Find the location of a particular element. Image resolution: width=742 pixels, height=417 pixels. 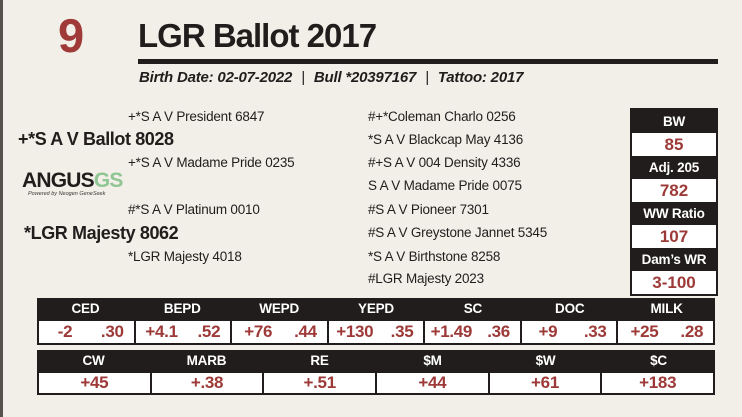

epd-cell-doc: +9 .33 is located at coordinates (570, 332).